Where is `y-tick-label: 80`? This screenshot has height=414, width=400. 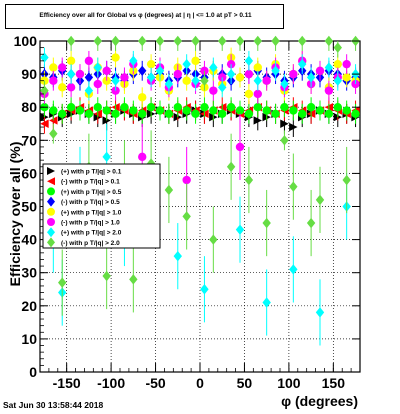
y-tick-label: 80 is located at coordinates (29, 107).